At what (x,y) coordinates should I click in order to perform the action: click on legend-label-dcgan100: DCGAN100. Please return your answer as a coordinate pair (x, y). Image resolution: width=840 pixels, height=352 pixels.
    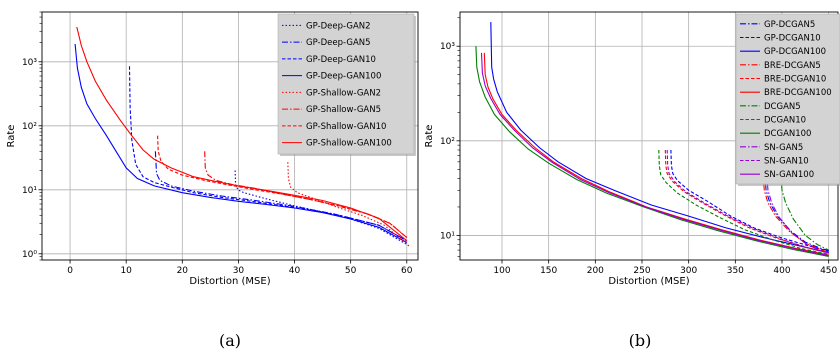
    Looking at the image, I should click on (787, 134).